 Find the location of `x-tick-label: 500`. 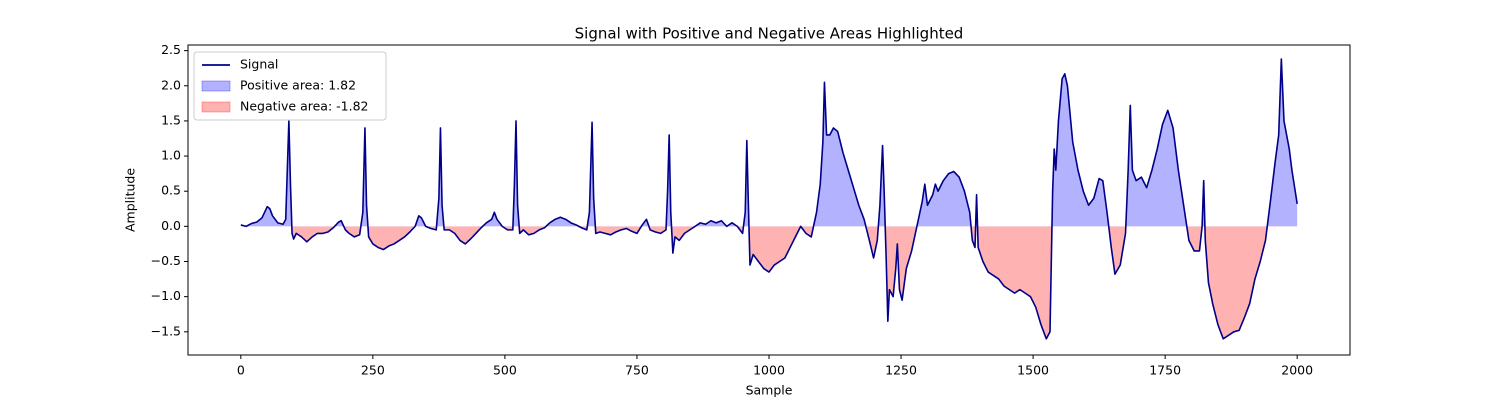

x-tick-label: 500 is located at coordinates (505, 370).